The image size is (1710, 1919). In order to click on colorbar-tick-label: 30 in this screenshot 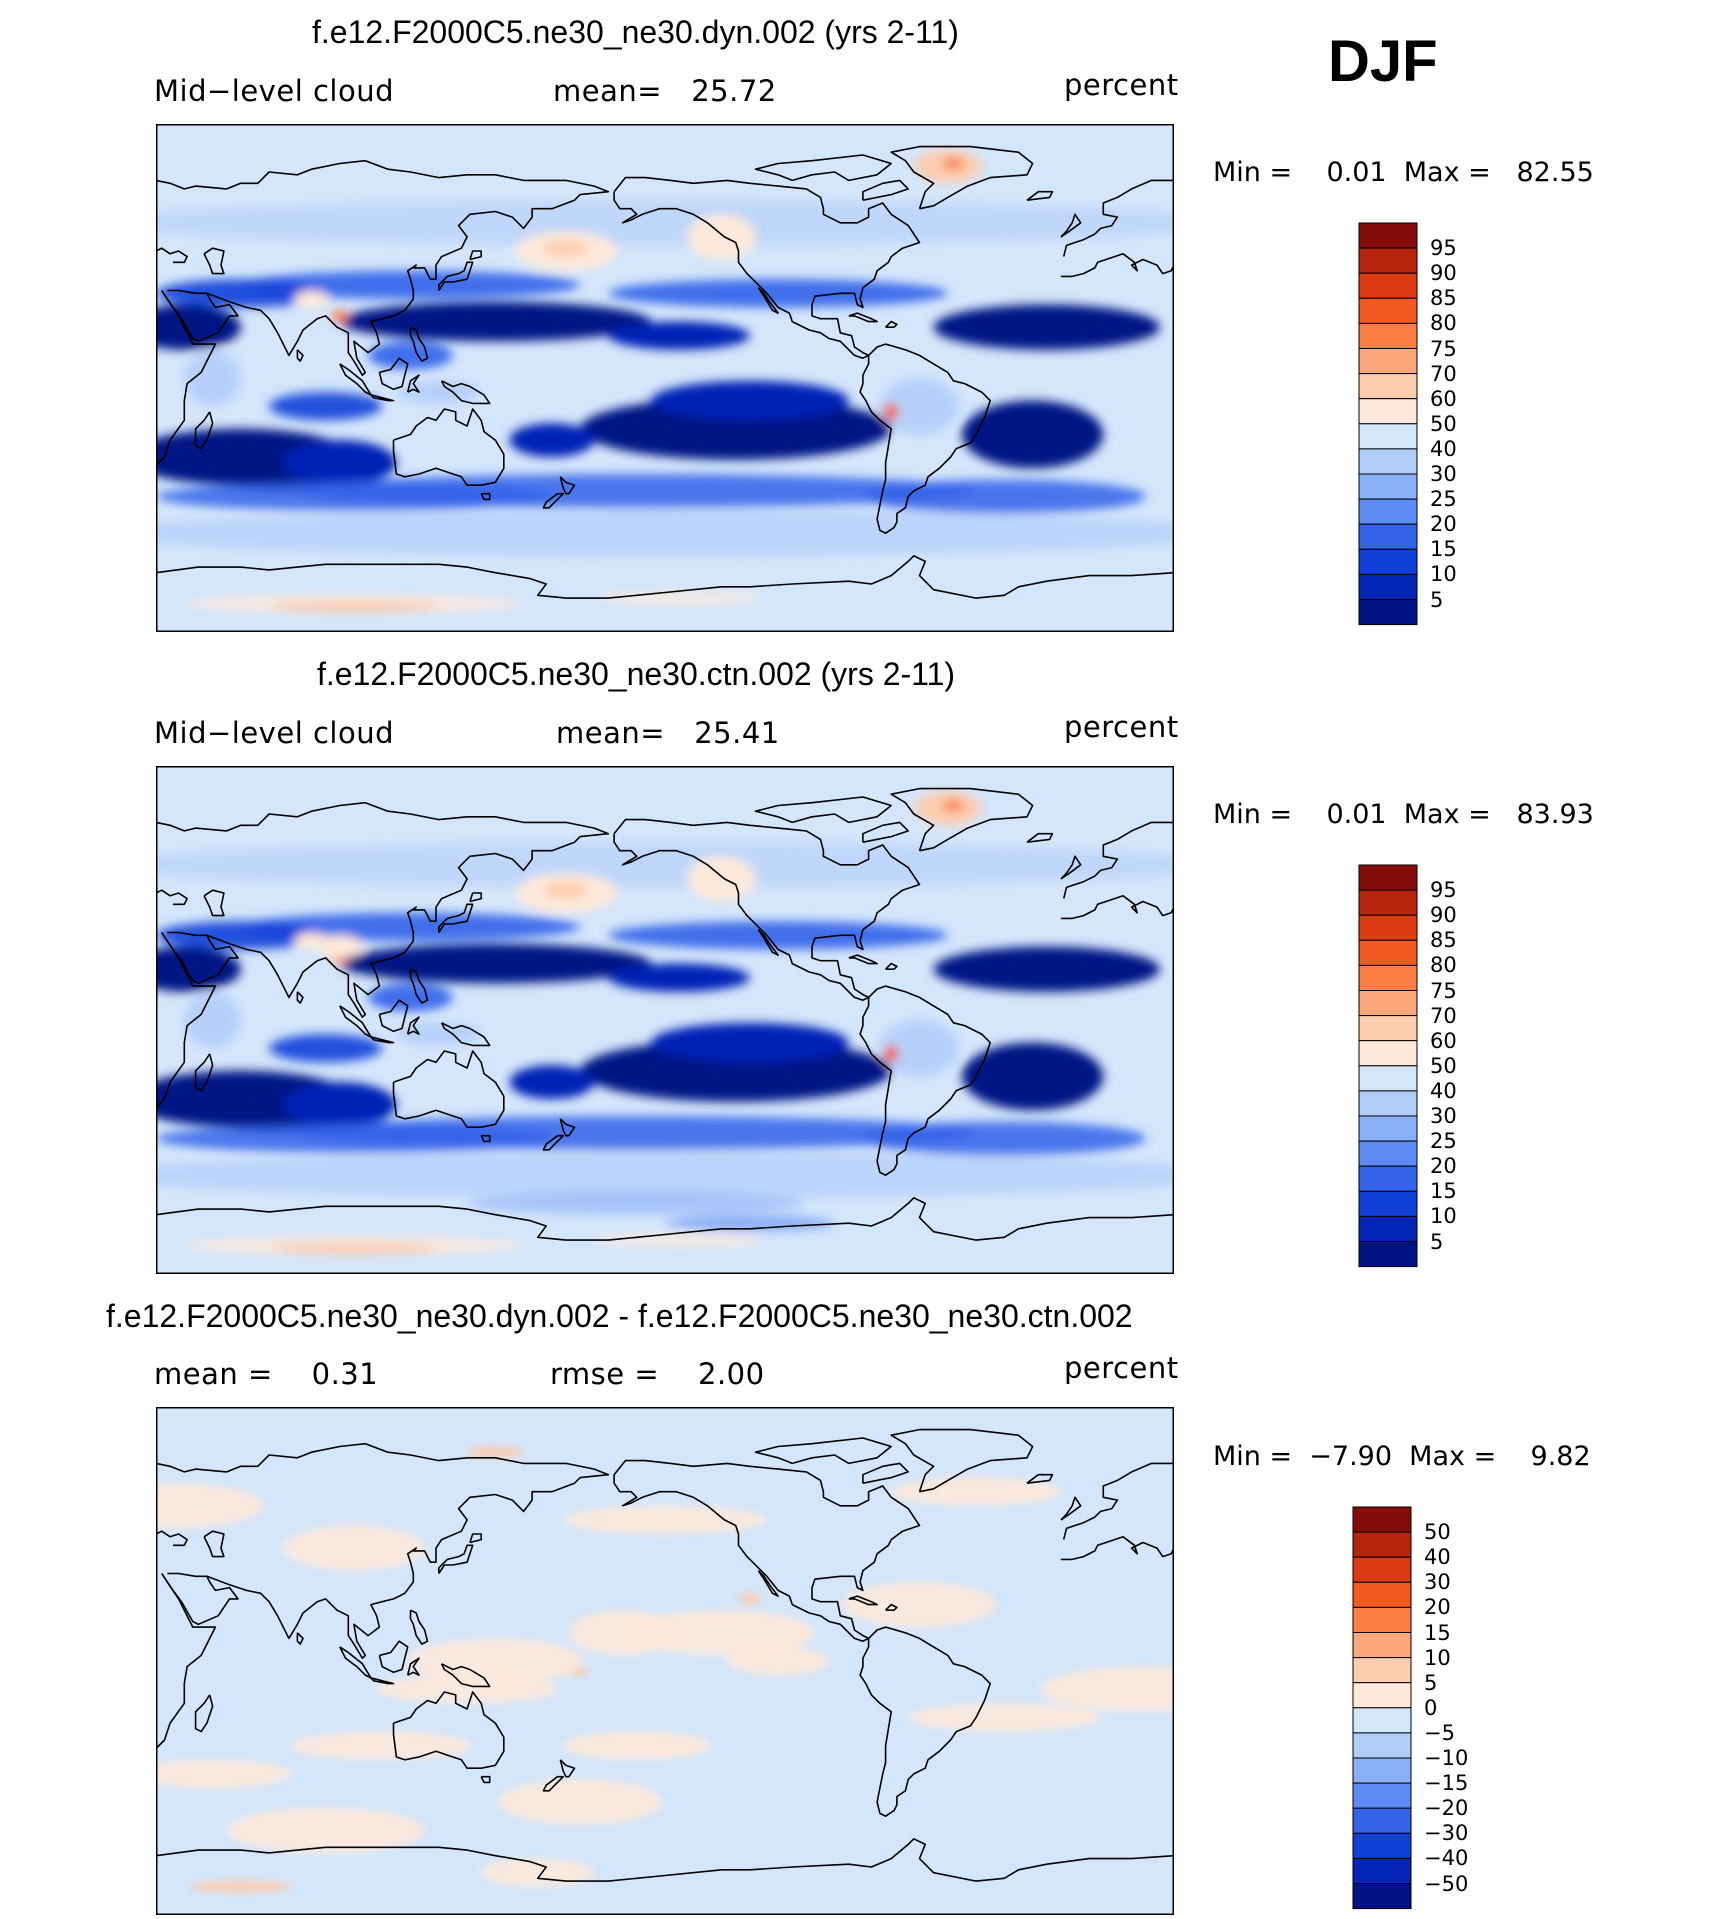, I will do `click(1437, 1582)`.